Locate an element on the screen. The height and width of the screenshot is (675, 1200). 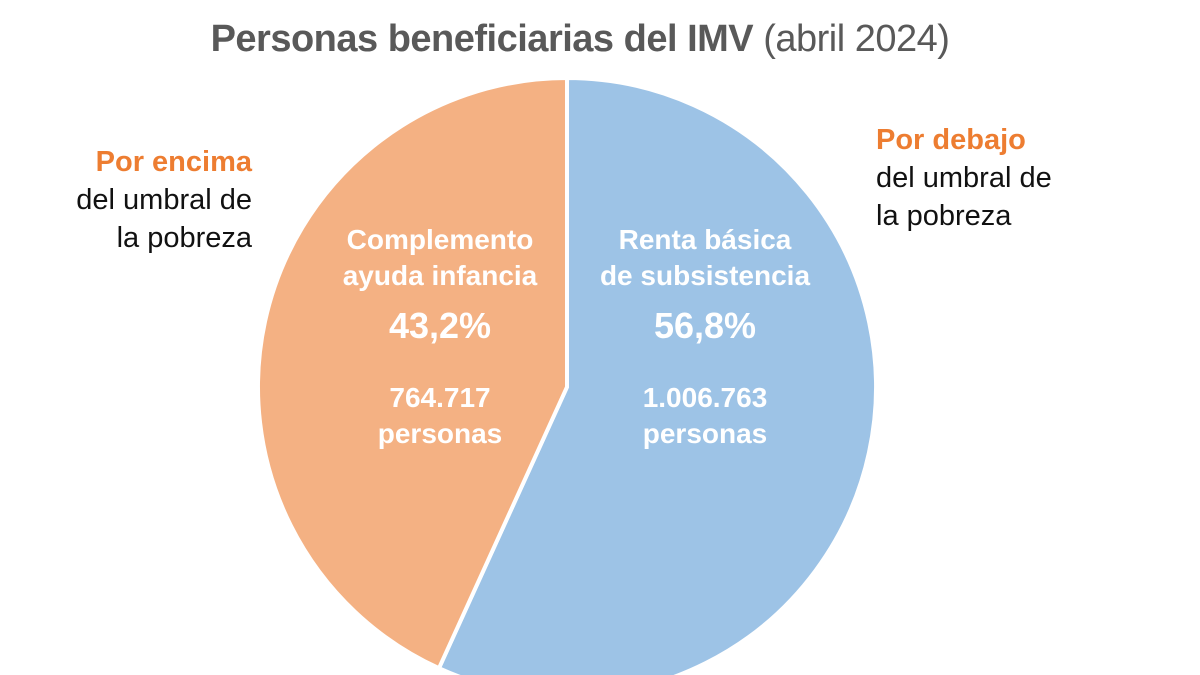
slice-count: 764.717 is located at coordinates (440, 397).